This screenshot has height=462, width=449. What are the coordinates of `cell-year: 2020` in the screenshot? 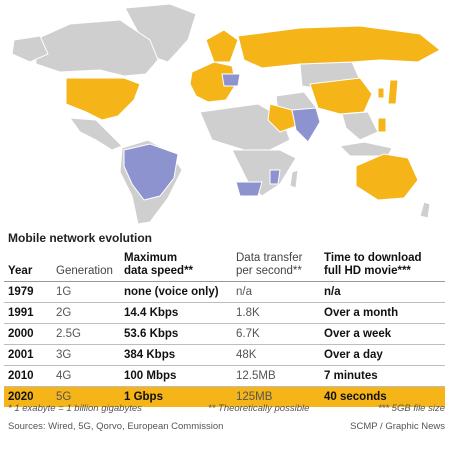 It's located at (28, 396).